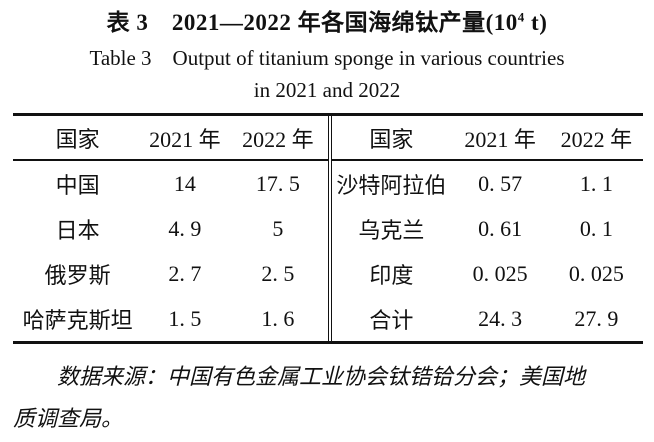 This screenshot has height=442, width=654. Describe the element at coordinates (596, 183) in the screenshot. I see `cell-2022-value: 1. 1` at that location.